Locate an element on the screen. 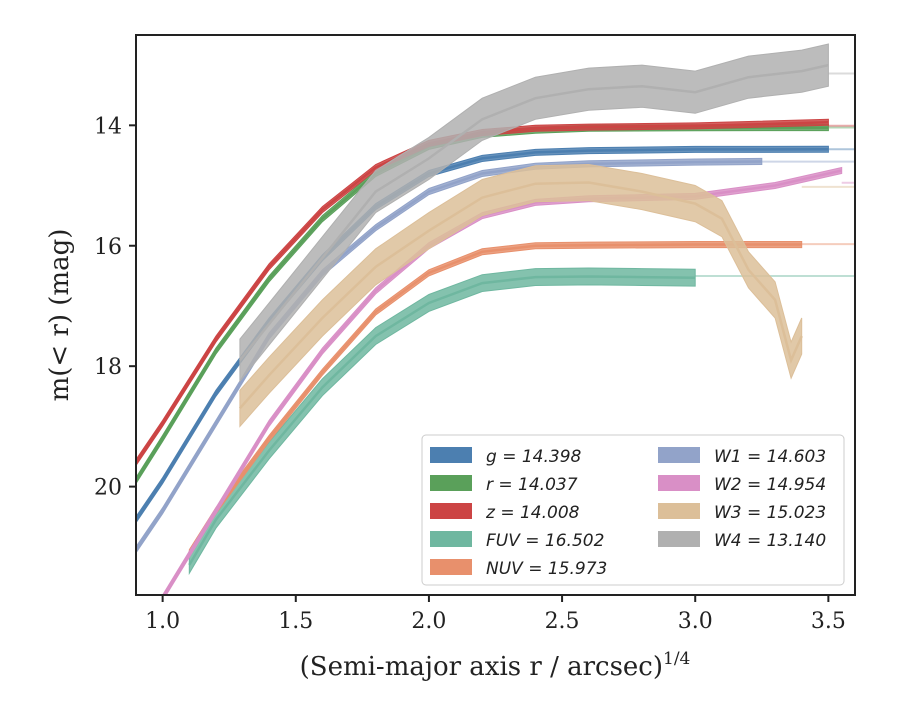  x-tick-label-3: 2.5 is located at coordinates (562, 621).